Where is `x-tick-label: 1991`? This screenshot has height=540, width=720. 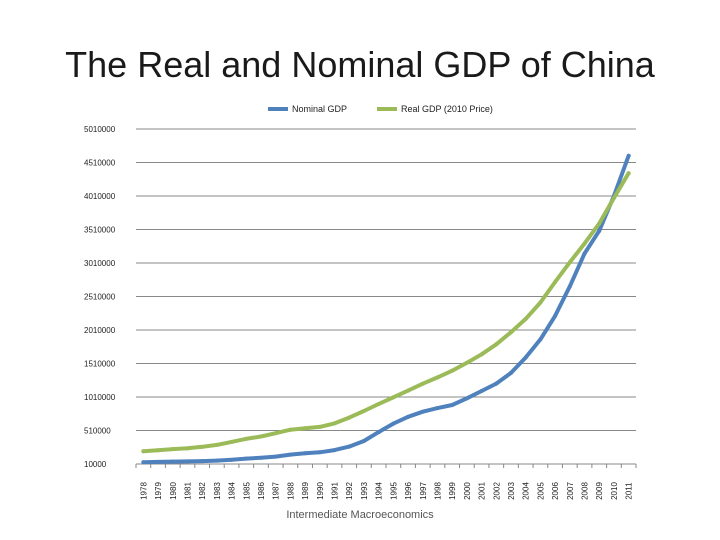
x-tick-label: 1991 is located at coordinates (335, 491).